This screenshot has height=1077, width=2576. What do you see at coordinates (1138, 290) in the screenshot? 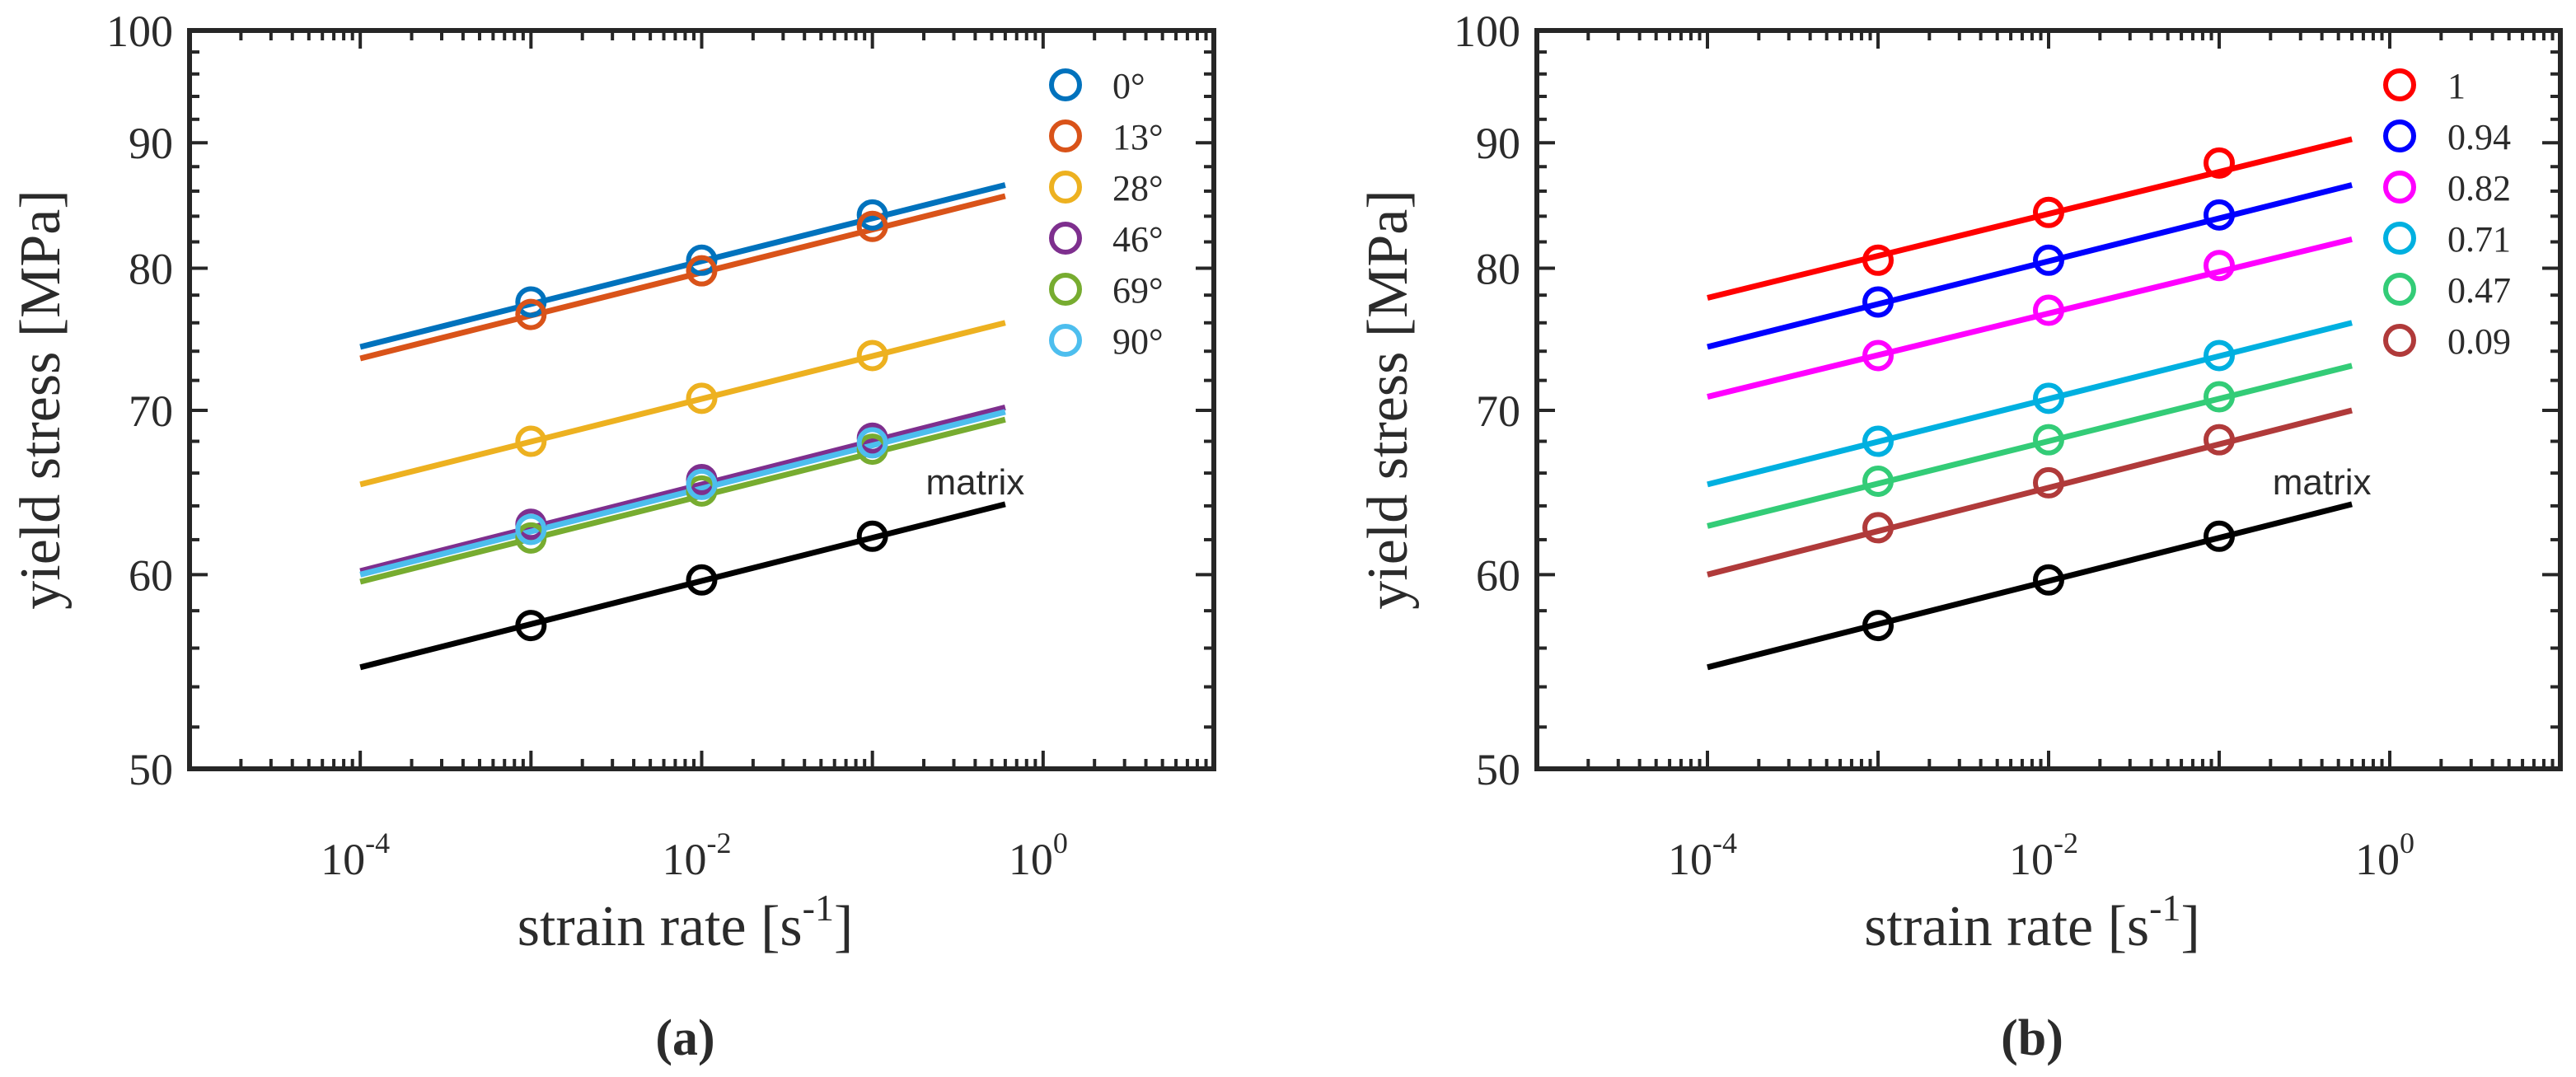
I see `legend-entry-label: 69°` at bounding box center [1138, 290].